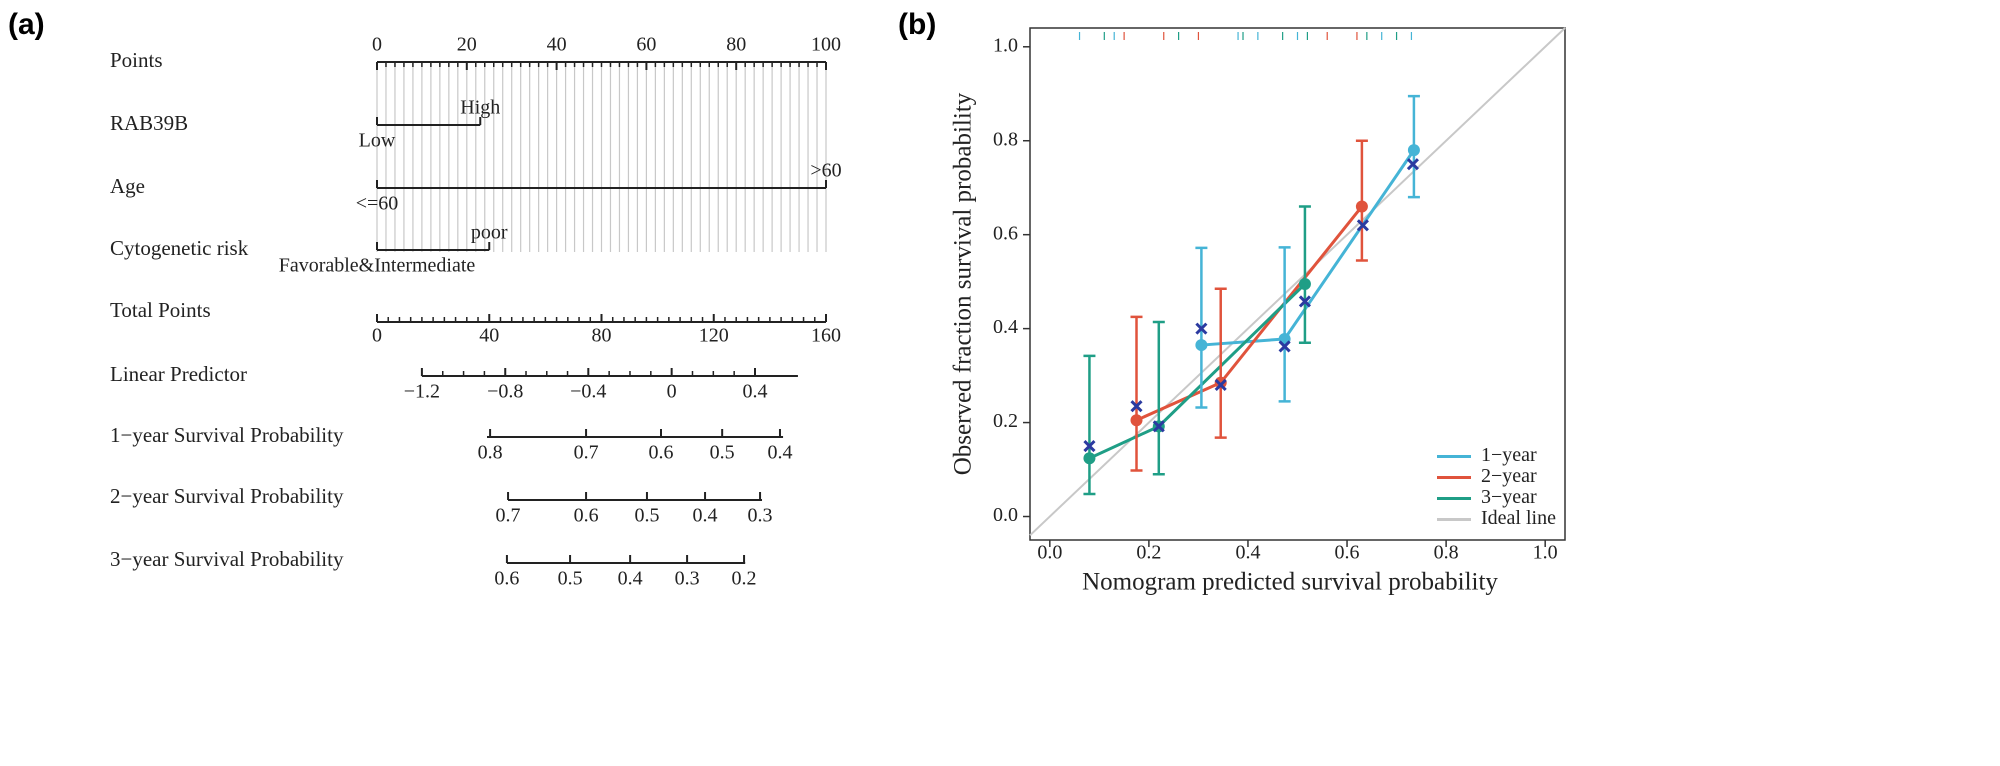 This screenshot has height=766, width=2000. What do you see at coordinates (467, 45) in the screenshot?
I see `tick-label: 20` at bounding box center [467, 45].